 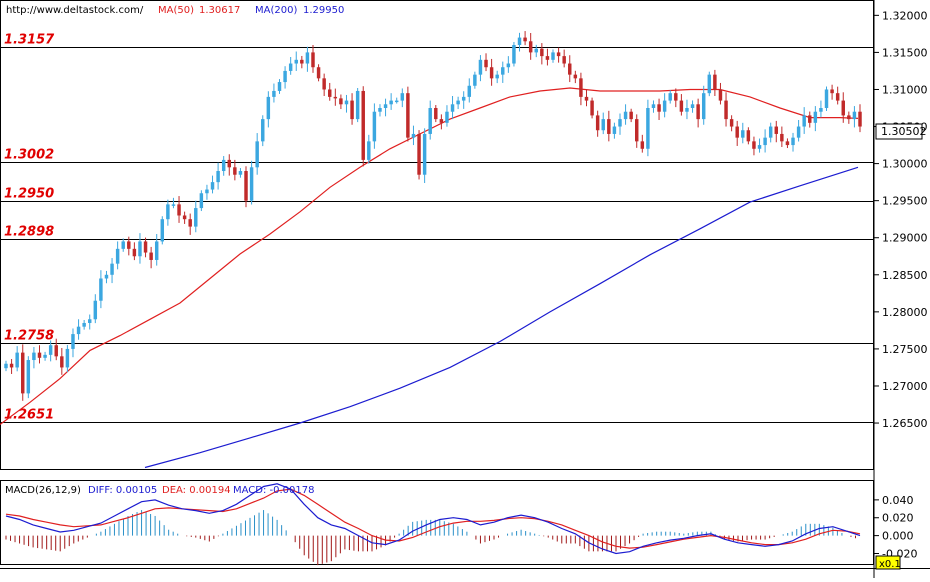 What do you see at coordinates (29, 155) in the screenshot?
I see `level-label: 1.3002` at bounding box center [29, 155].